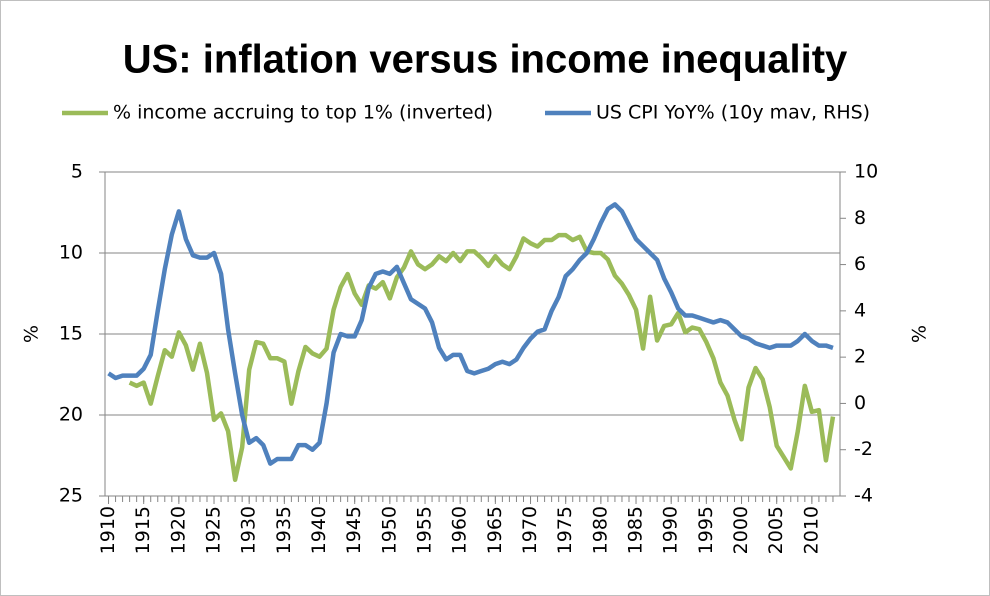 This screenshot has width=990, height=596. What do you see at coordinates (863, 449) in the screenshot?
I see `y2-tick-label: -2` at bounding box center [863, 449].